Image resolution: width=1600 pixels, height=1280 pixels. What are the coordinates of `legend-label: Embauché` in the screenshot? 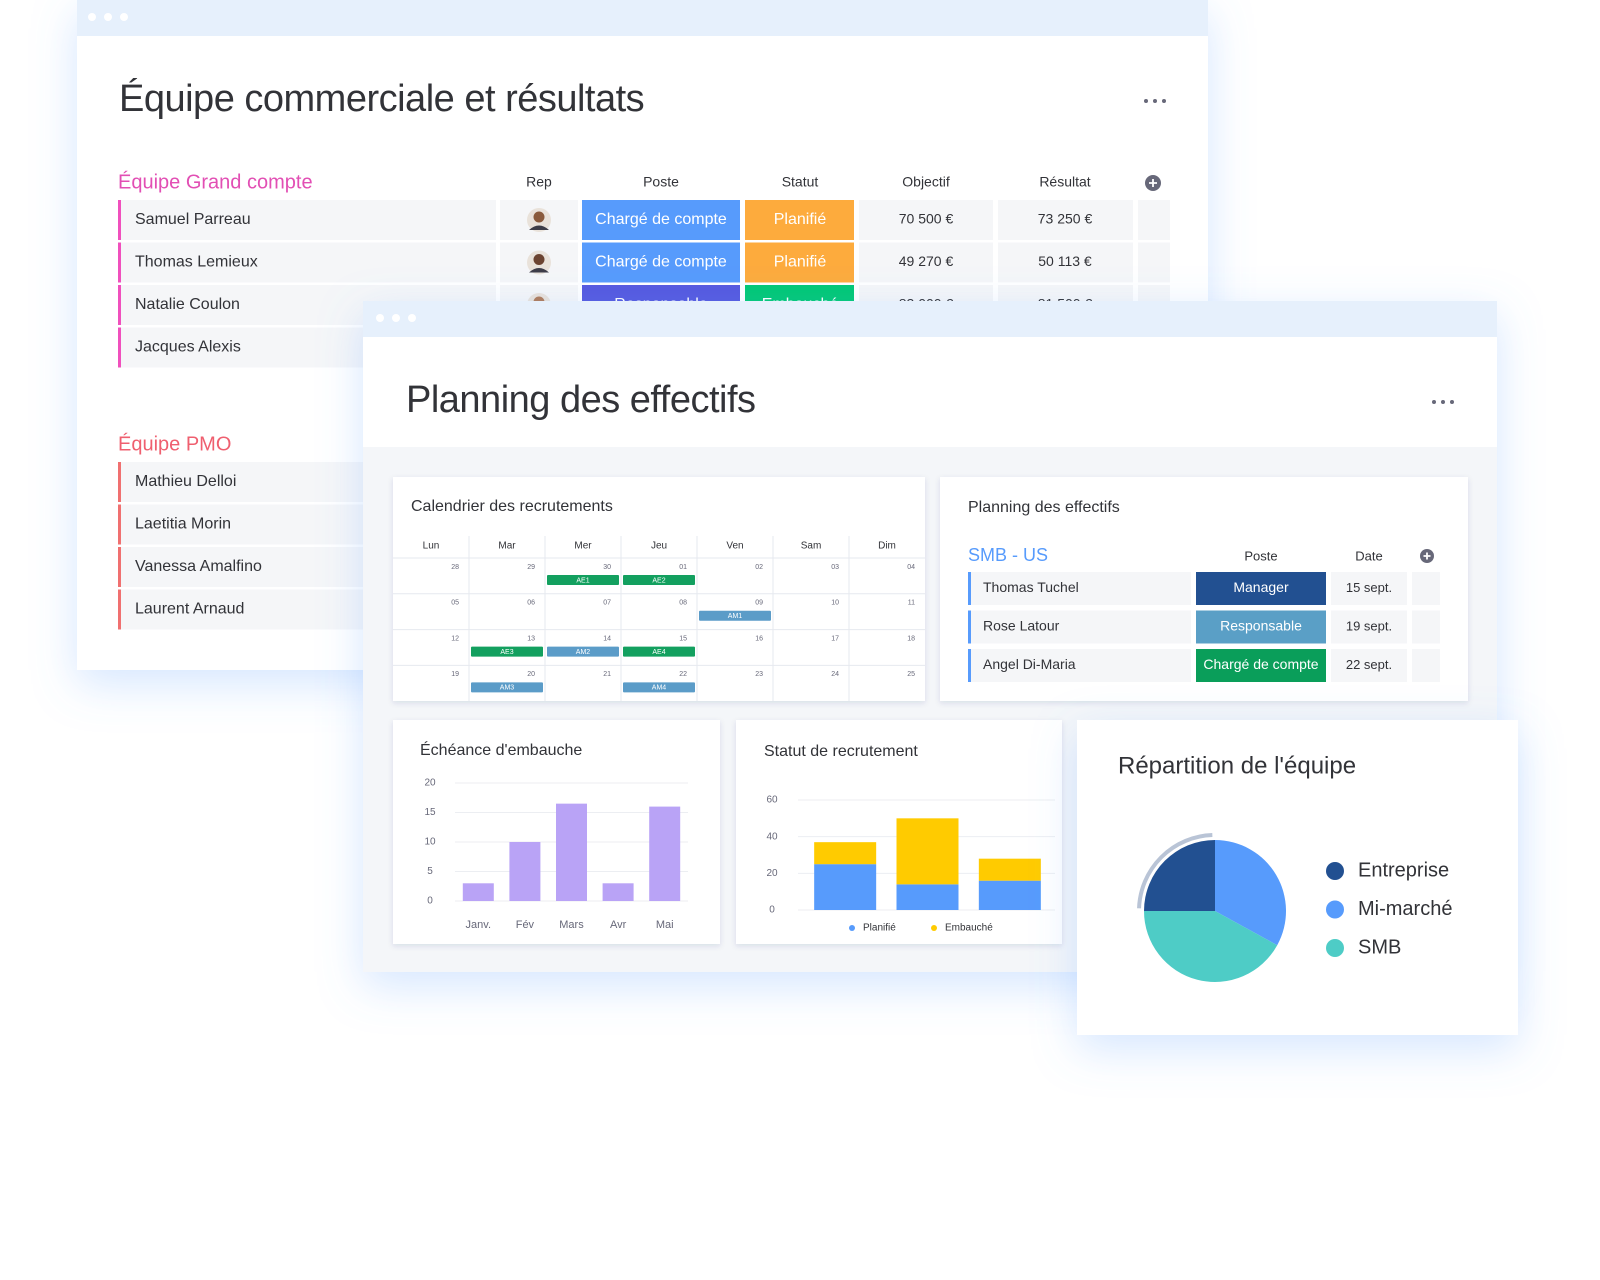 It's located at (969, 928).